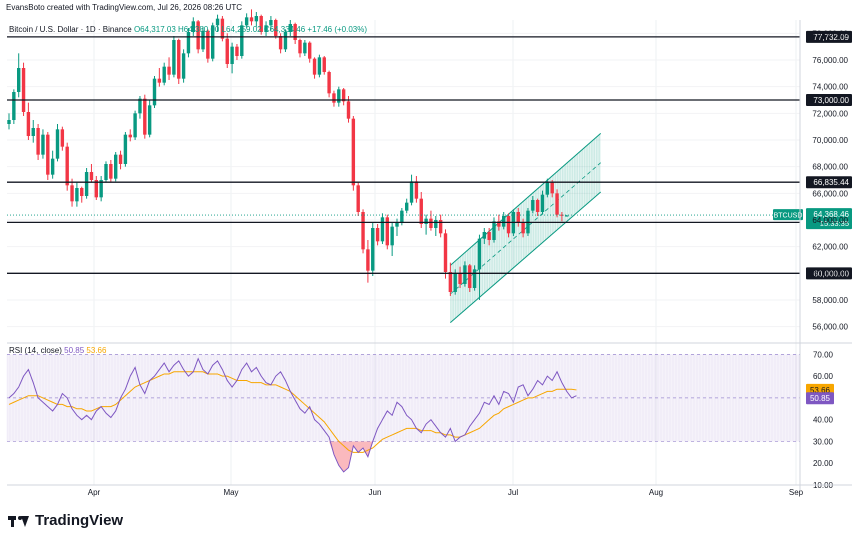 This screenshot has height=541, width=860. I want to click on rsi-line, so click(292, 415).